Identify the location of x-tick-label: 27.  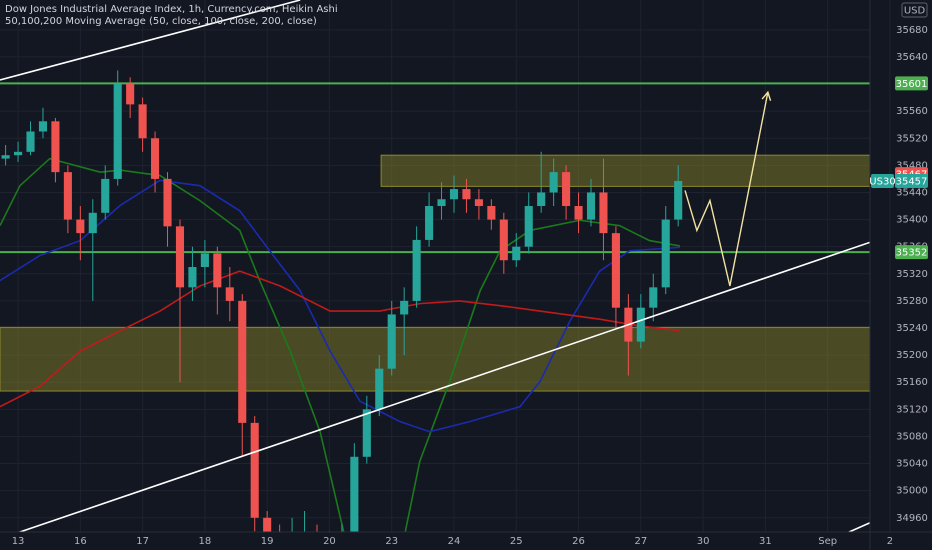
(640, 541).